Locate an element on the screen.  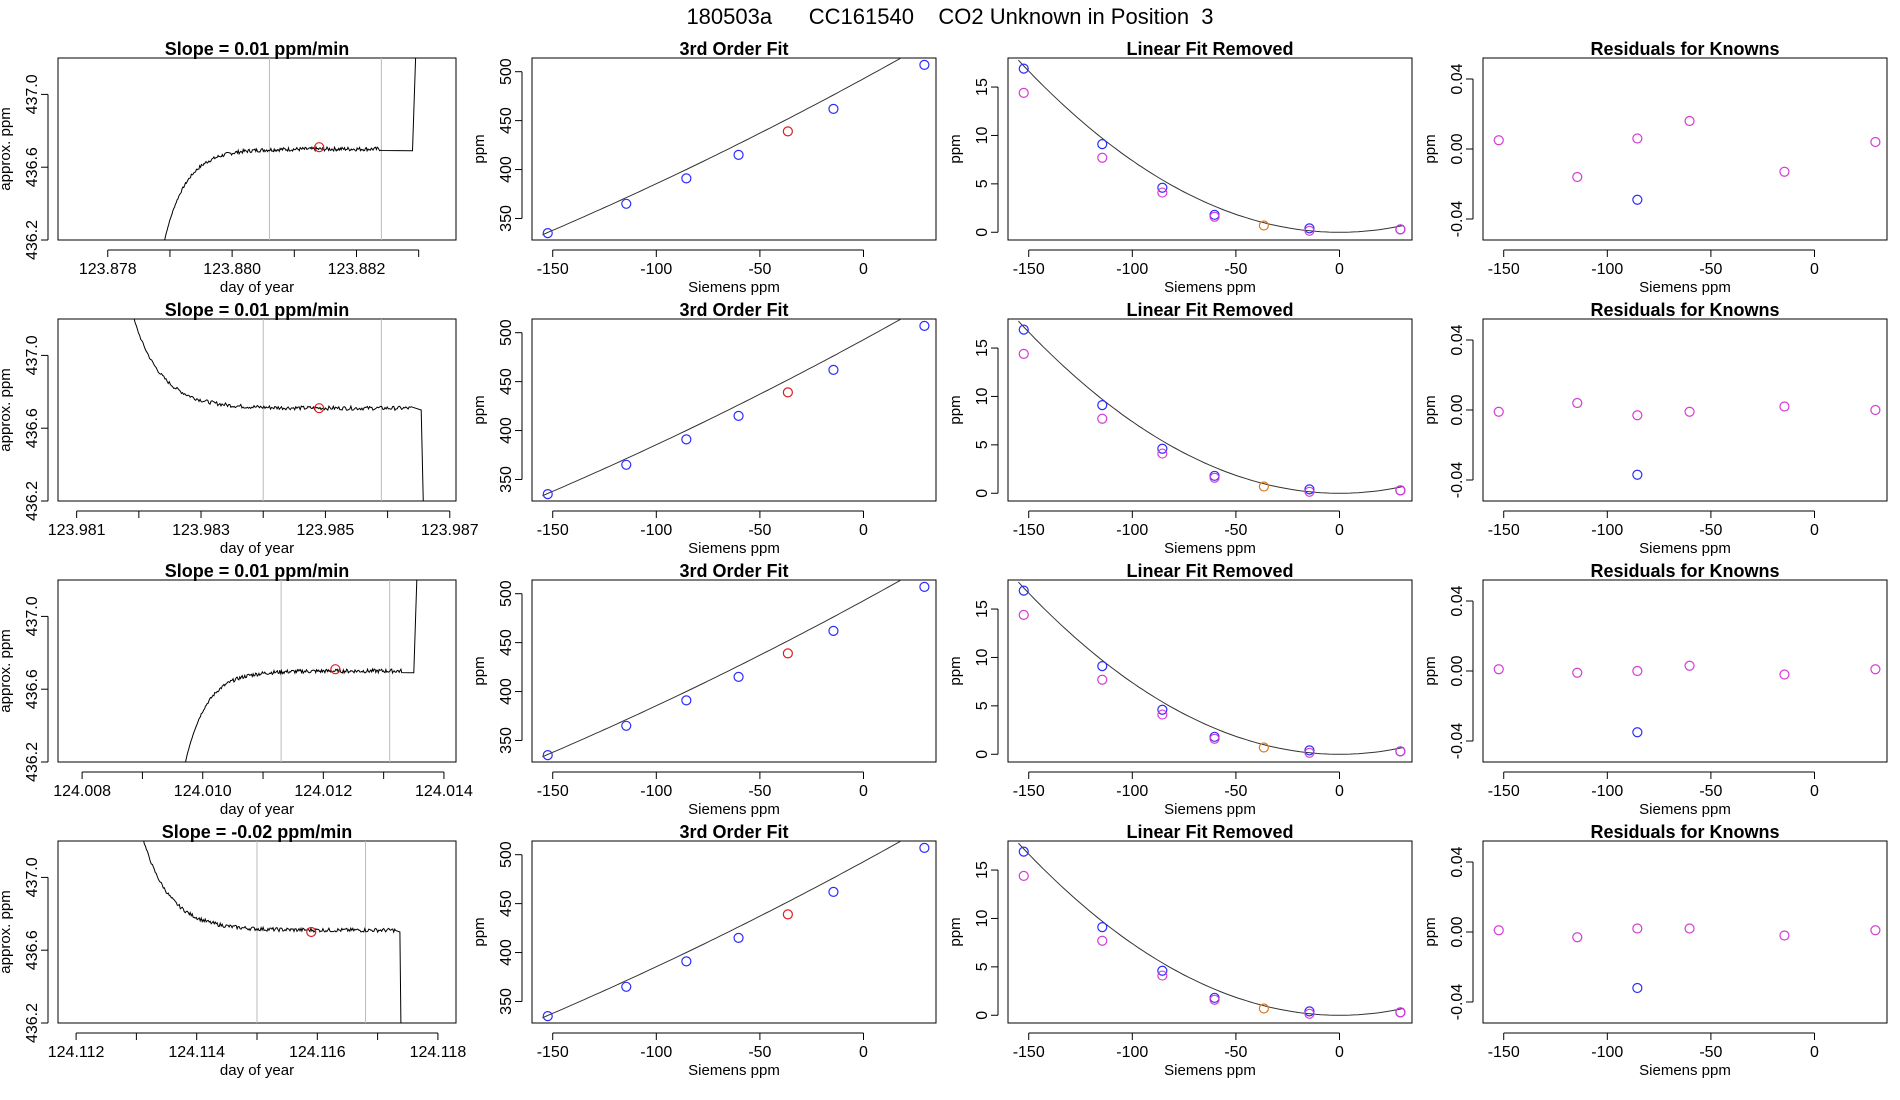
y-tick-label: 0 is located at coordinates (982, 493).